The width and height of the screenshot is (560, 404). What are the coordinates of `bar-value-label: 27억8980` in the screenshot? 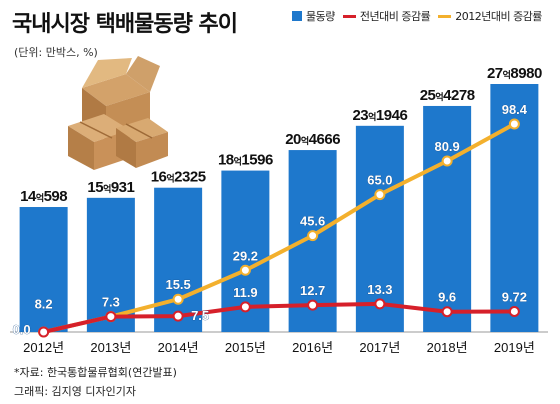 It's located at (514, 73).